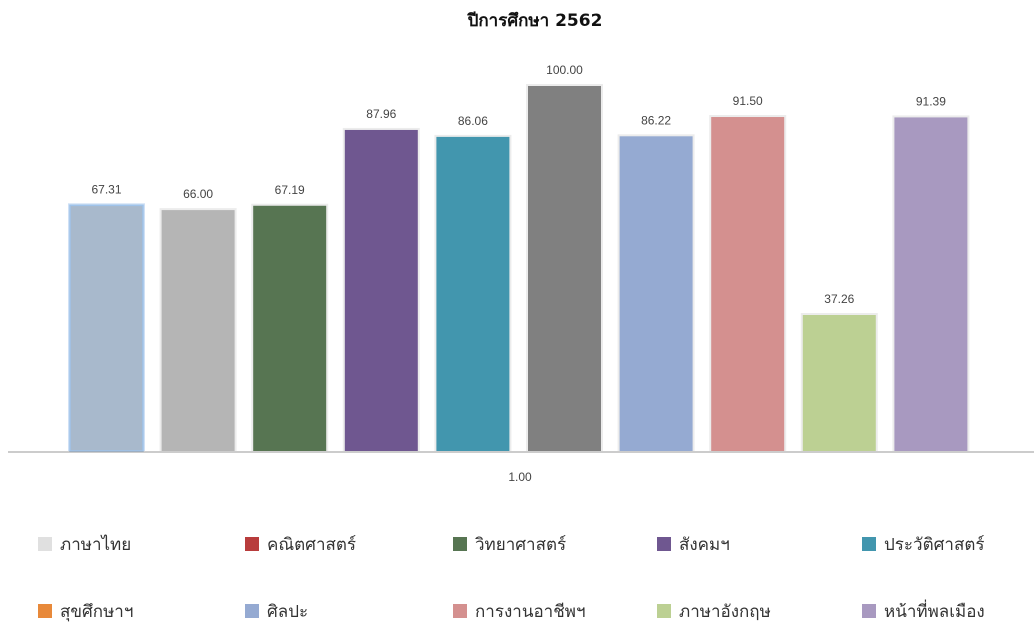 The image size is (1036, 629). I want to click on legend-label-2: คณิตศาสตร์, so click(312, 544).